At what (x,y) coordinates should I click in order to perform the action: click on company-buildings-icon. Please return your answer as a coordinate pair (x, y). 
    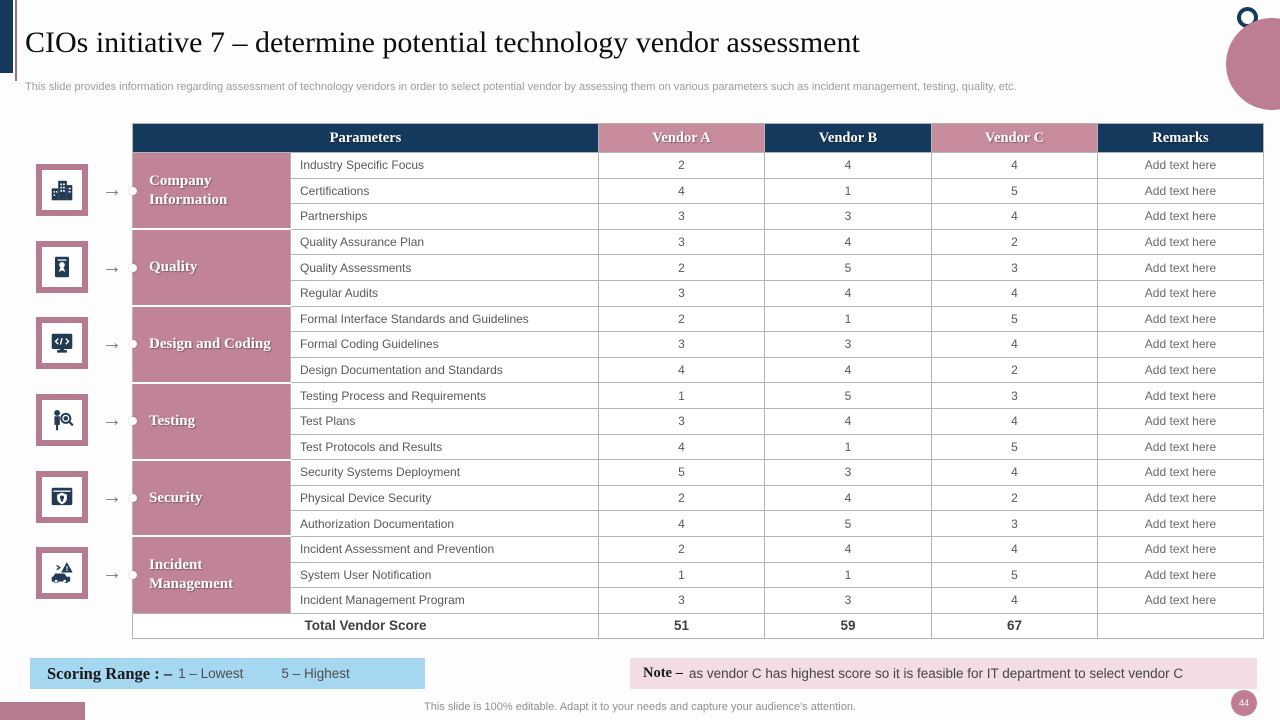
    Looking at the image, I should click on (62, 190).